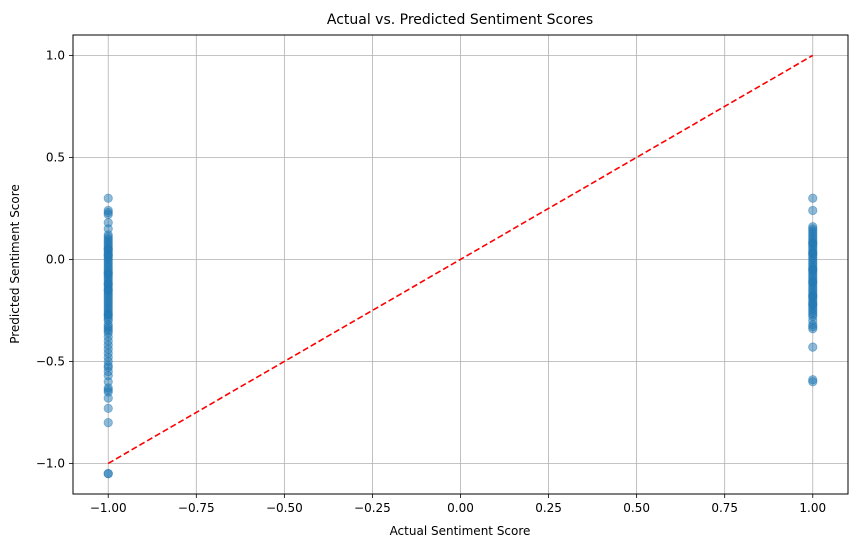 The width and height of the screenshot is (857, 547). What do you see at coordinates (55, 157) in the screenshot?
I see `y-tick-label: 0.5` at bounding box center [55, 157].